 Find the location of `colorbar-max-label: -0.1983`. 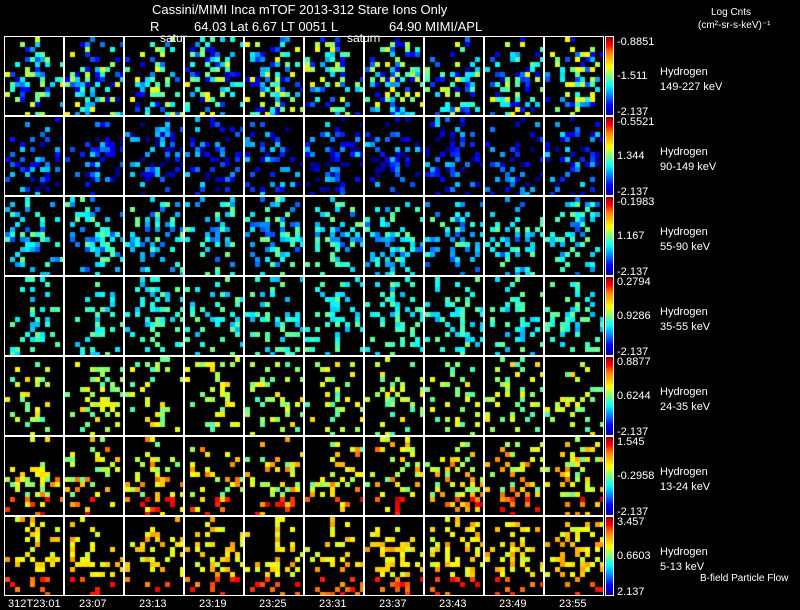

colorbar-max-label: -0.1983 is located at coordinates (636, 202).